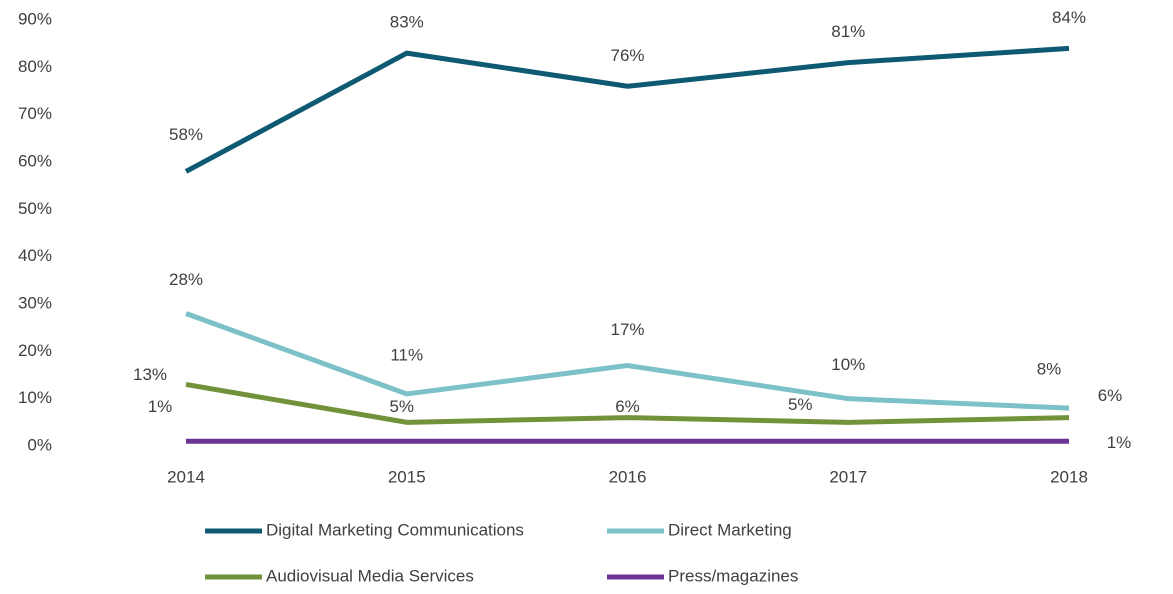  I want to click on y-tick-label: 90%, so click(35, 18).